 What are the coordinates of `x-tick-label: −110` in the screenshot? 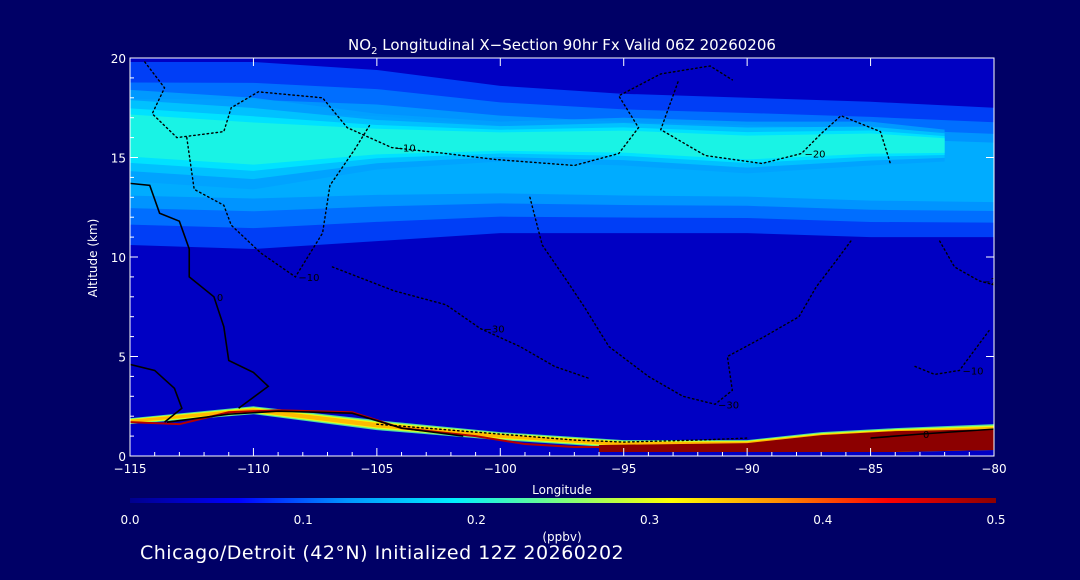 It's located at (253, 469).